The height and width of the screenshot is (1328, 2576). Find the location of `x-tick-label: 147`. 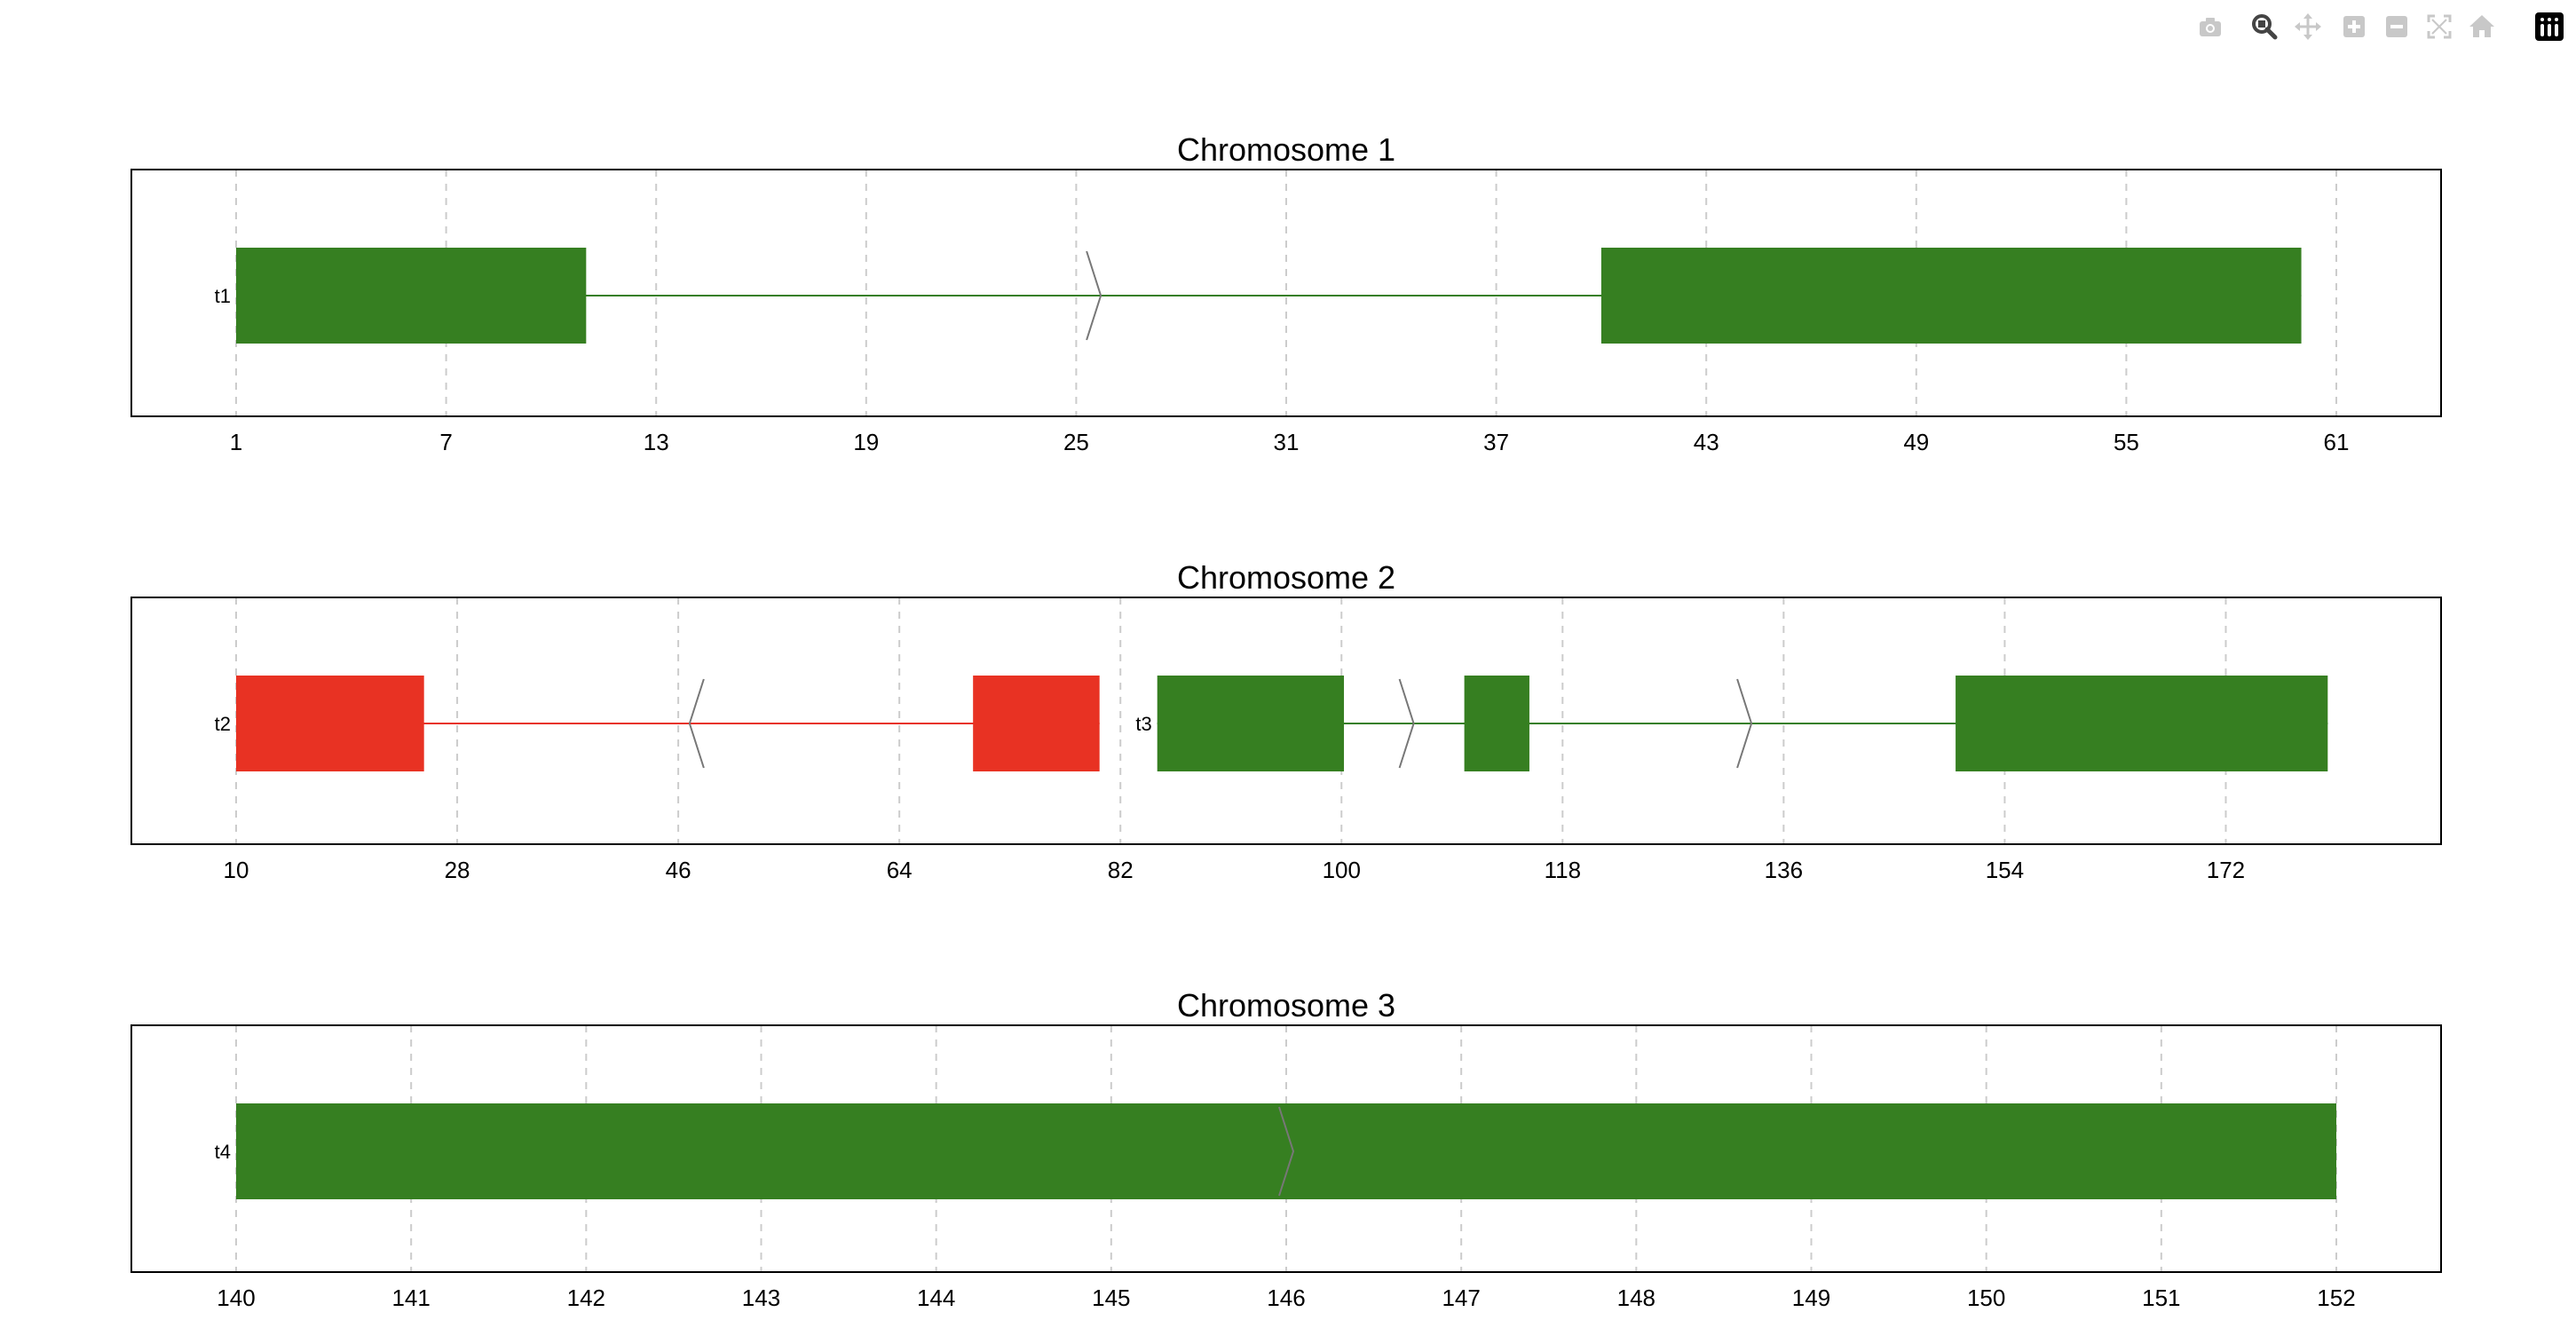

x-tick-label: 147 is located at coordinates (1461, 1298).